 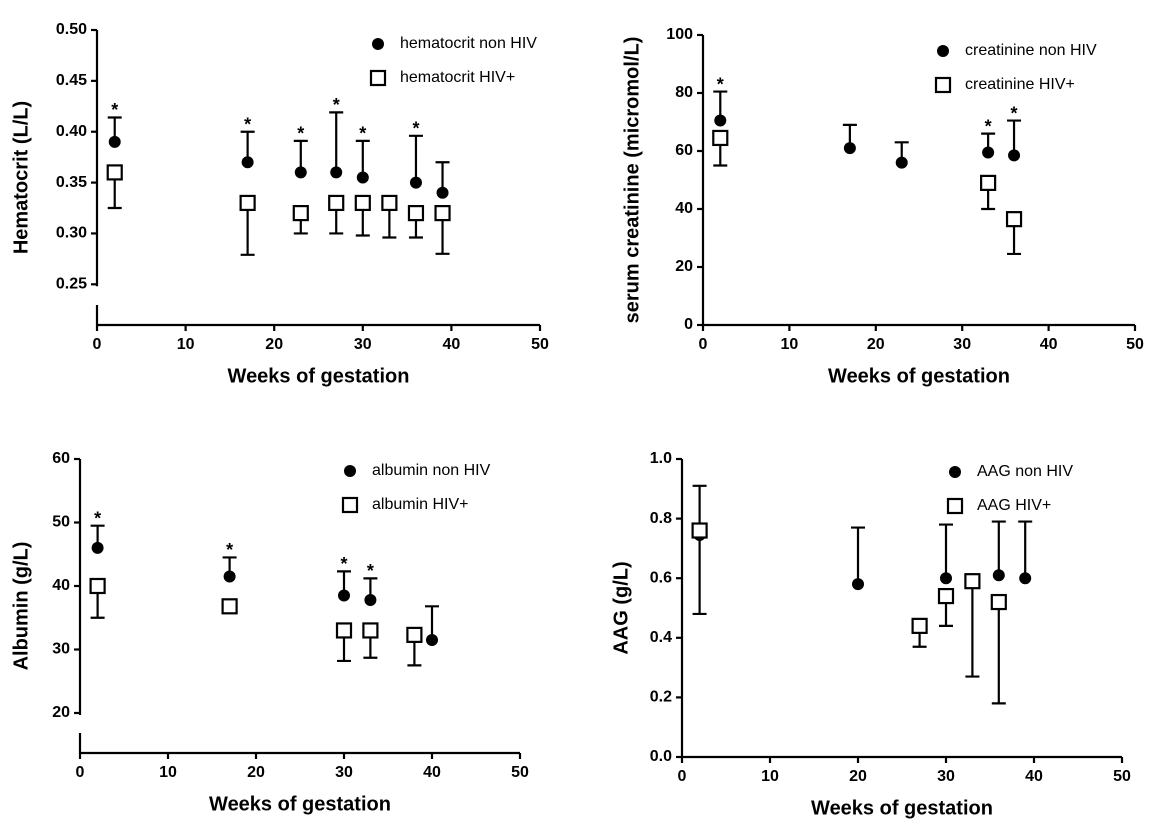 I want to click on y-tick-label: 60, so click(x=61, y=458).